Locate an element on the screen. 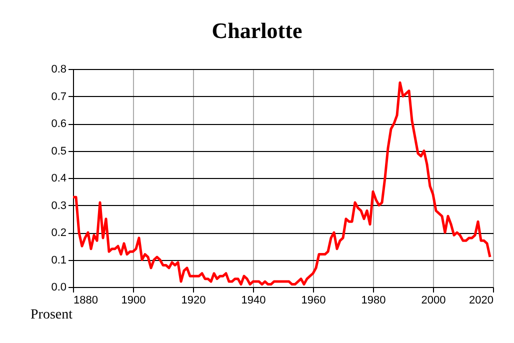  x-tick-label: 1960 is located at coordinates (313, 300).